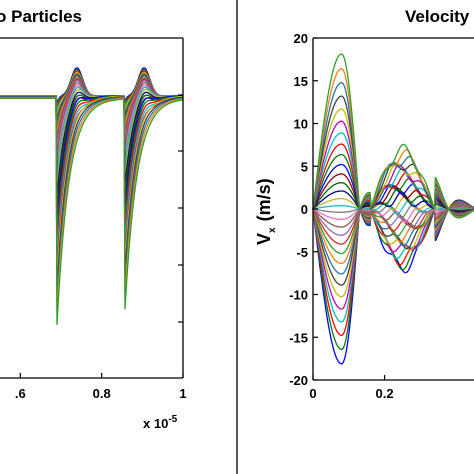  Describe the element at coordinates (302, 252) in the screenshot. I see `right-y-tick-label: -5` at that location.